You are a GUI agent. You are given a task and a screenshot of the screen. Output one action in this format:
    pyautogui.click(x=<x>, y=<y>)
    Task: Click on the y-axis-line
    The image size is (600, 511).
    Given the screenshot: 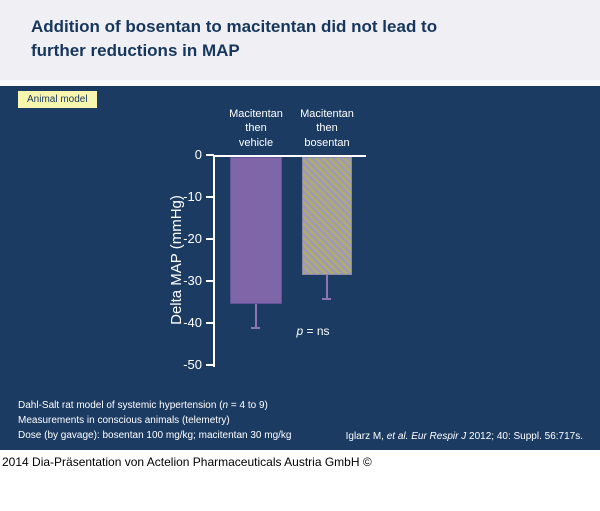 What is the action you would take?
    pyautogui.click(x=214, y=261)
    